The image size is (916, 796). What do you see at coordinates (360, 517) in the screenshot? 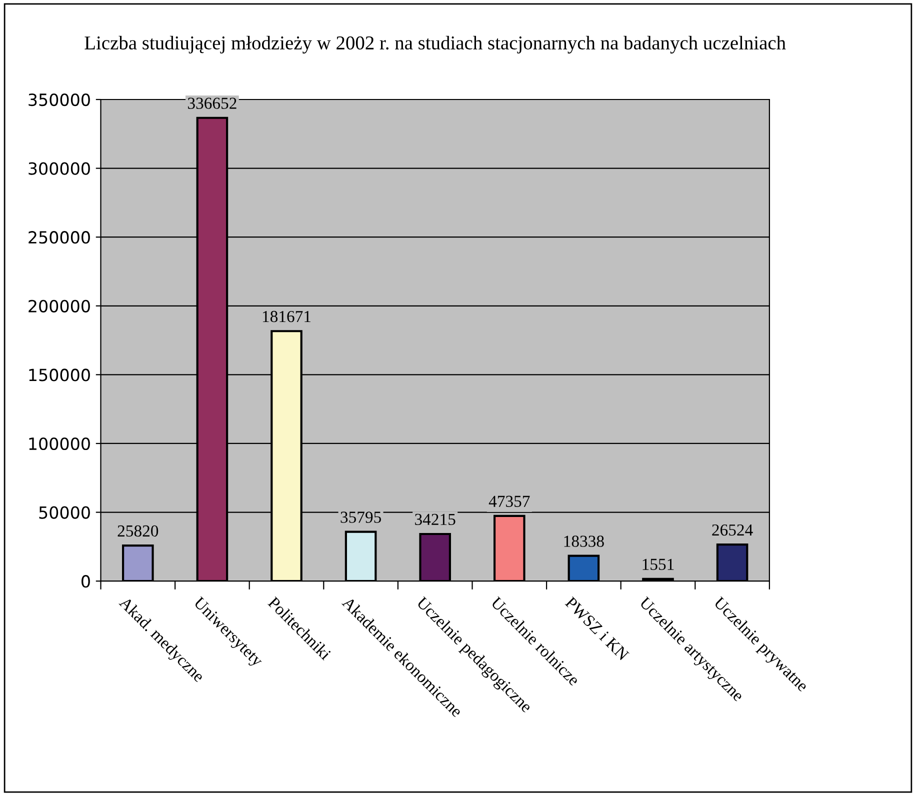
I see `data-label: 35795` at bounding box center [360, 517].